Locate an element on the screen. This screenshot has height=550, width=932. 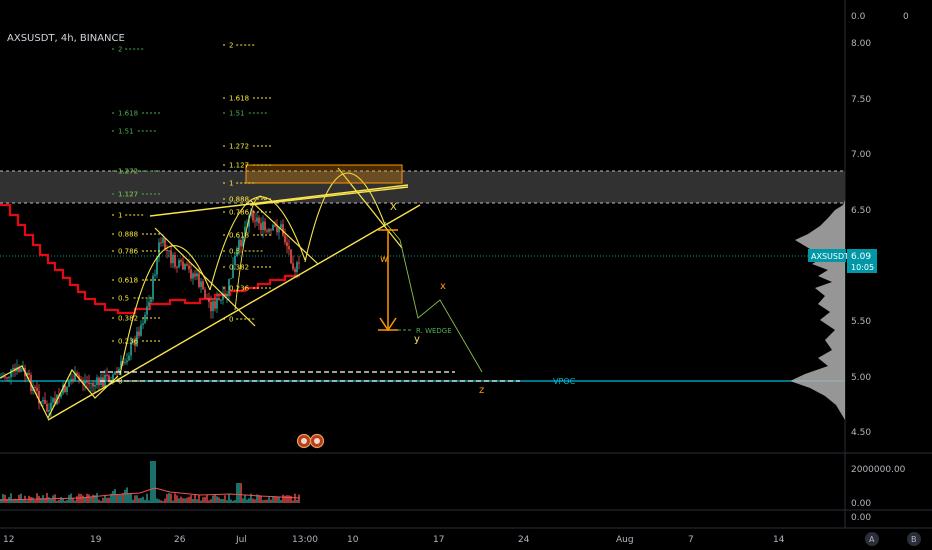
scale-button-b-label: B is located at coordinates (914, 539).